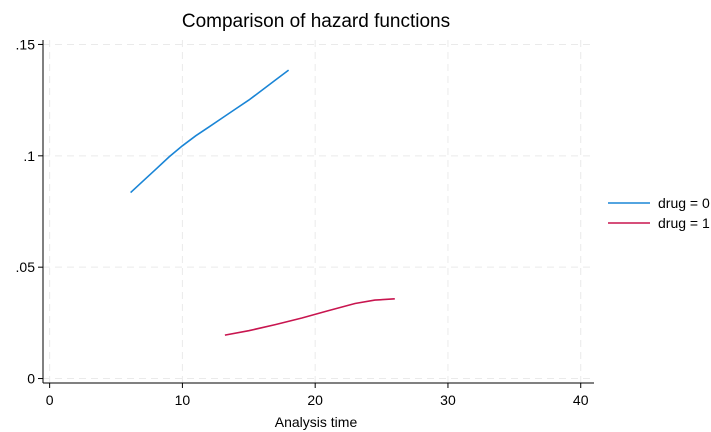 This screenshot has height=432, width=711. What do you see at coordinates (26, 44) in the screenshot?
I see `y-tick-label: .15` at bounding box center [26, 44].